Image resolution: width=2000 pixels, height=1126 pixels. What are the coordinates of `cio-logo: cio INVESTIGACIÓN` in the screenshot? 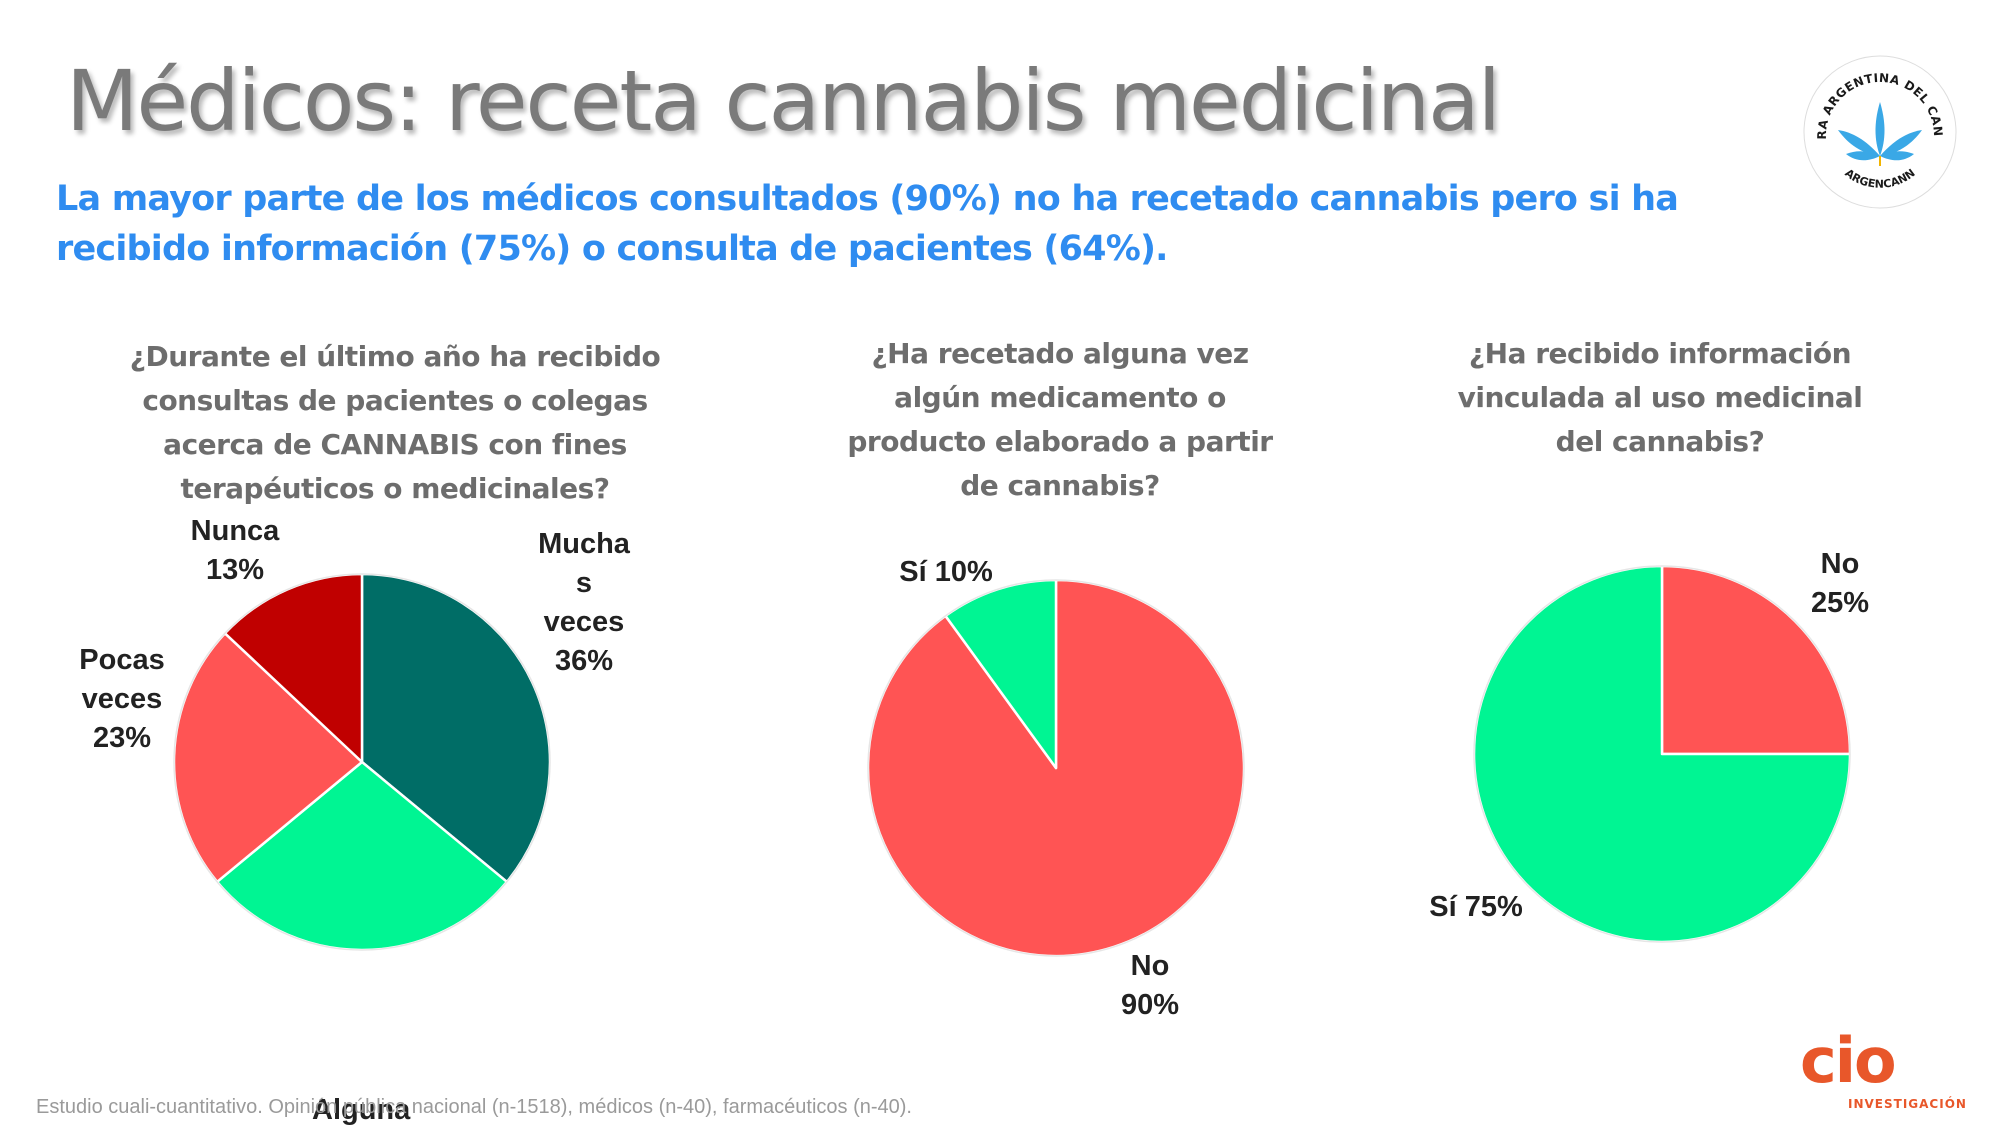 It's located at (1883, 1067).